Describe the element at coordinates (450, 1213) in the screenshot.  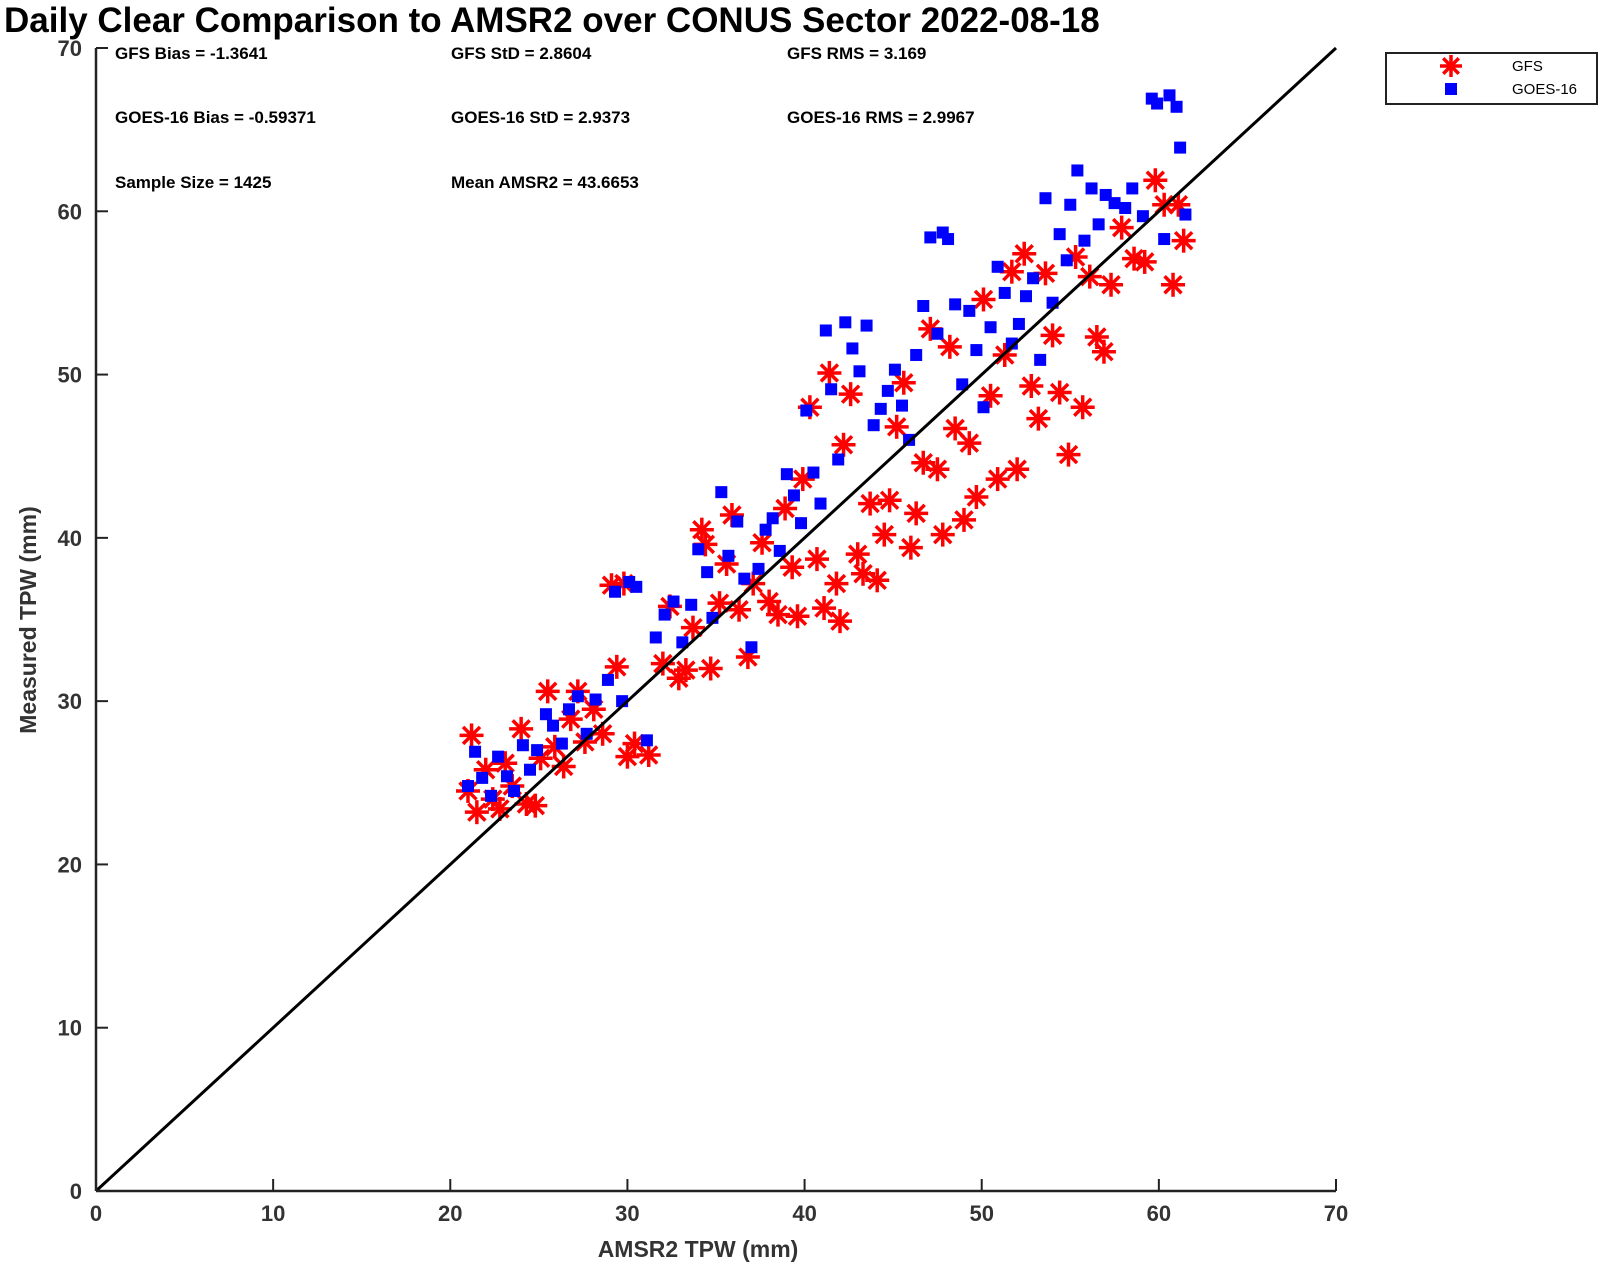
I see `x-tick-label: 20` at that location.